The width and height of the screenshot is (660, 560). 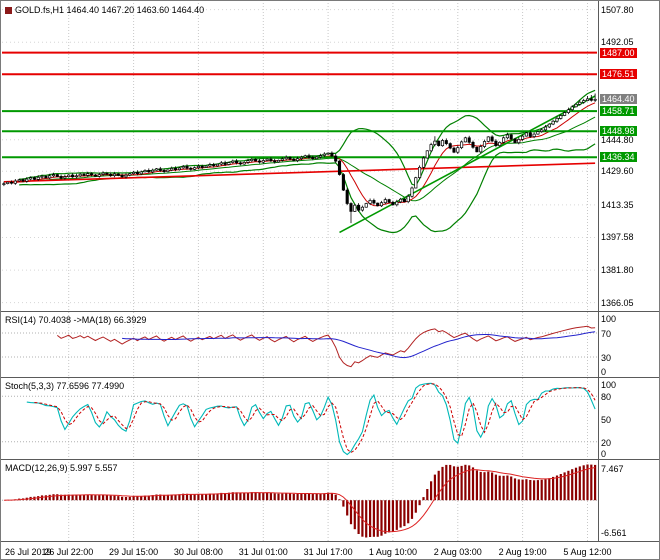 I want to click on macd-label: MACD(12,26,9) 5.997 5.557, so click(x=61, y=468).